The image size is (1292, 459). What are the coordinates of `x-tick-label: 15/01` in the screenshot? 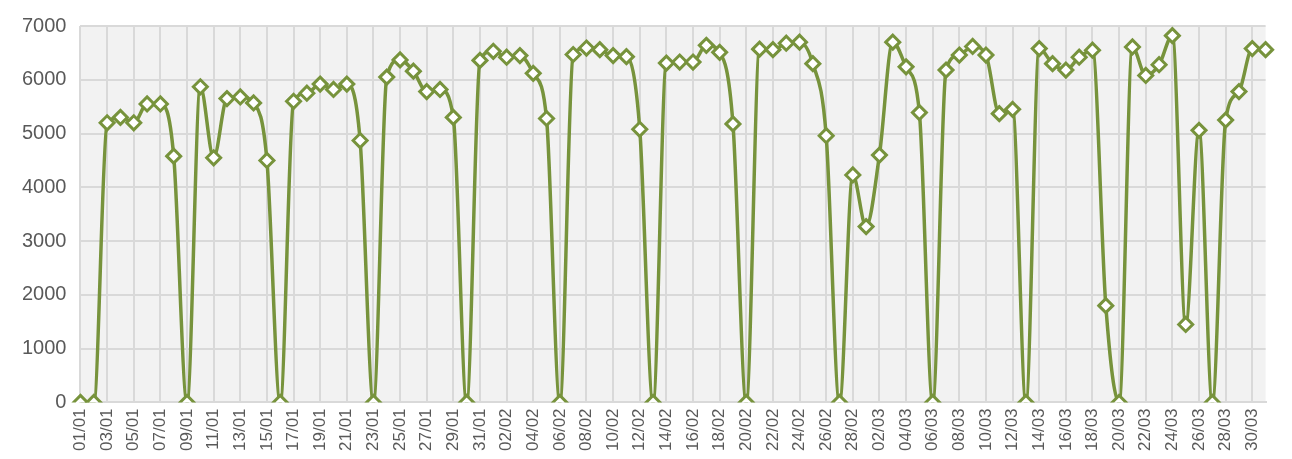 It's located at (266, 430).